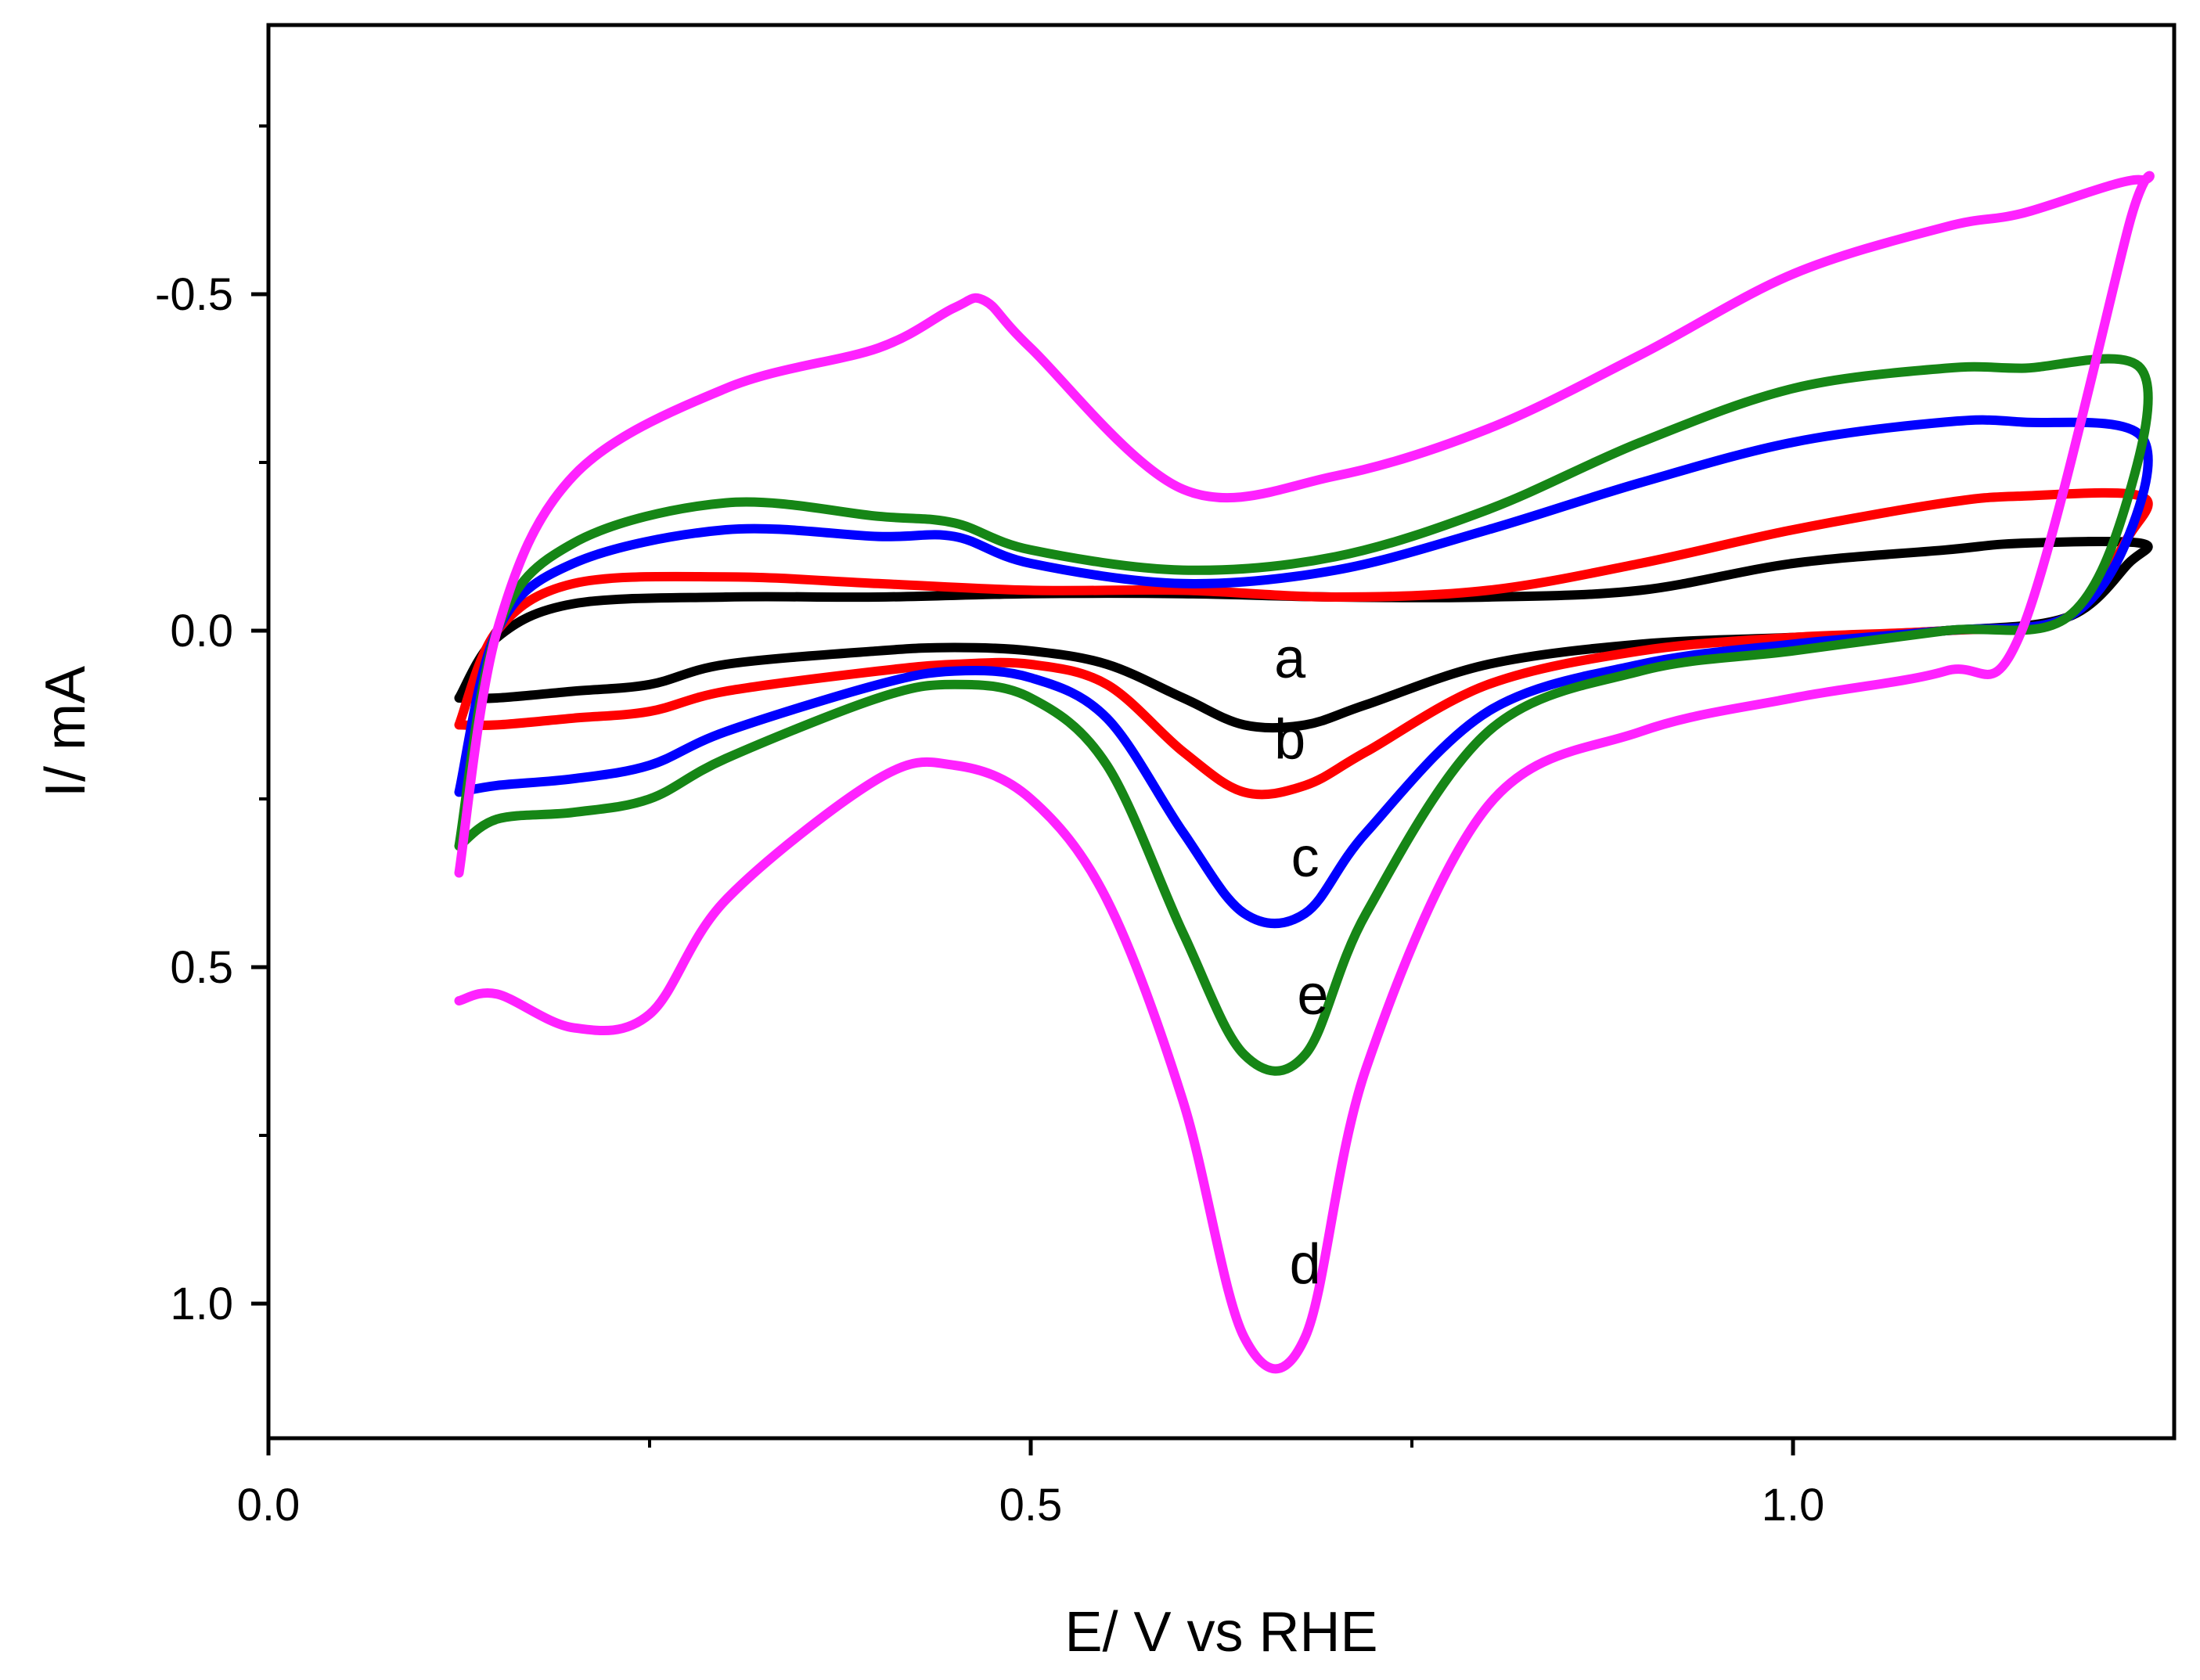  I want to click on y-tick-label: 0.0, so click(202, 631).